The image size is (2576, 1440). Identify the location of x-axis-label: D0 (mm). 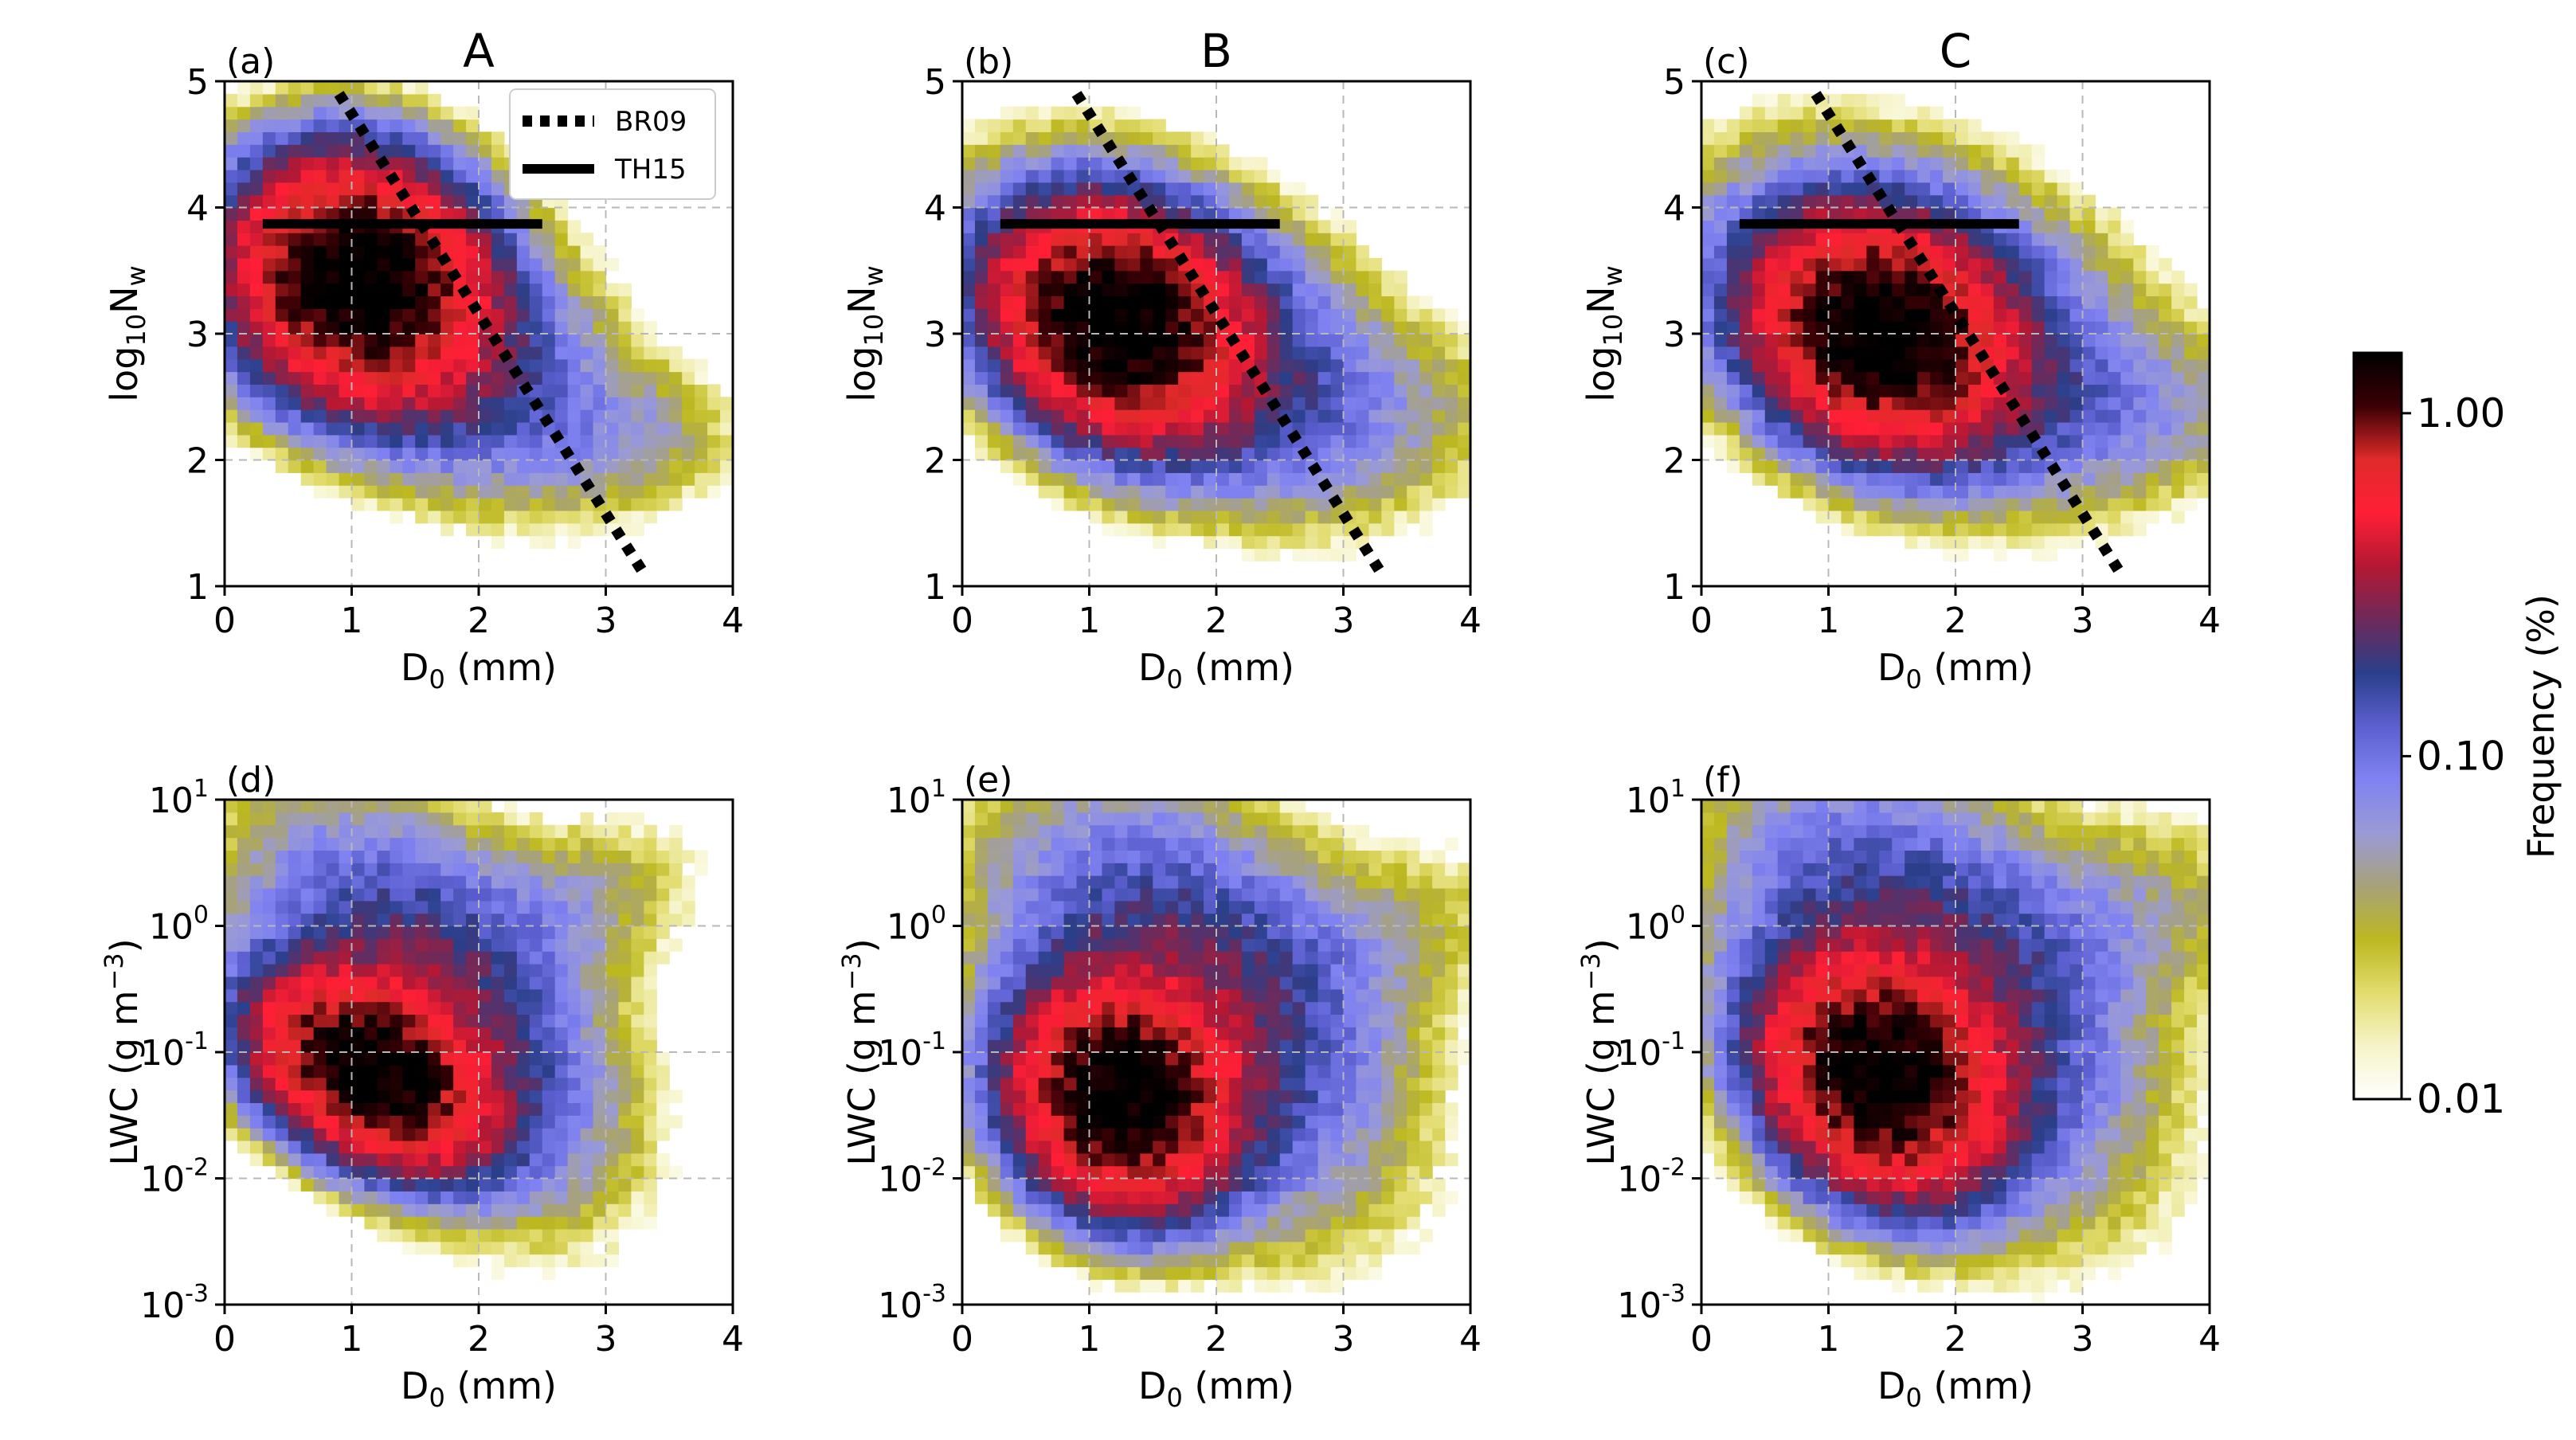
(479, 670).